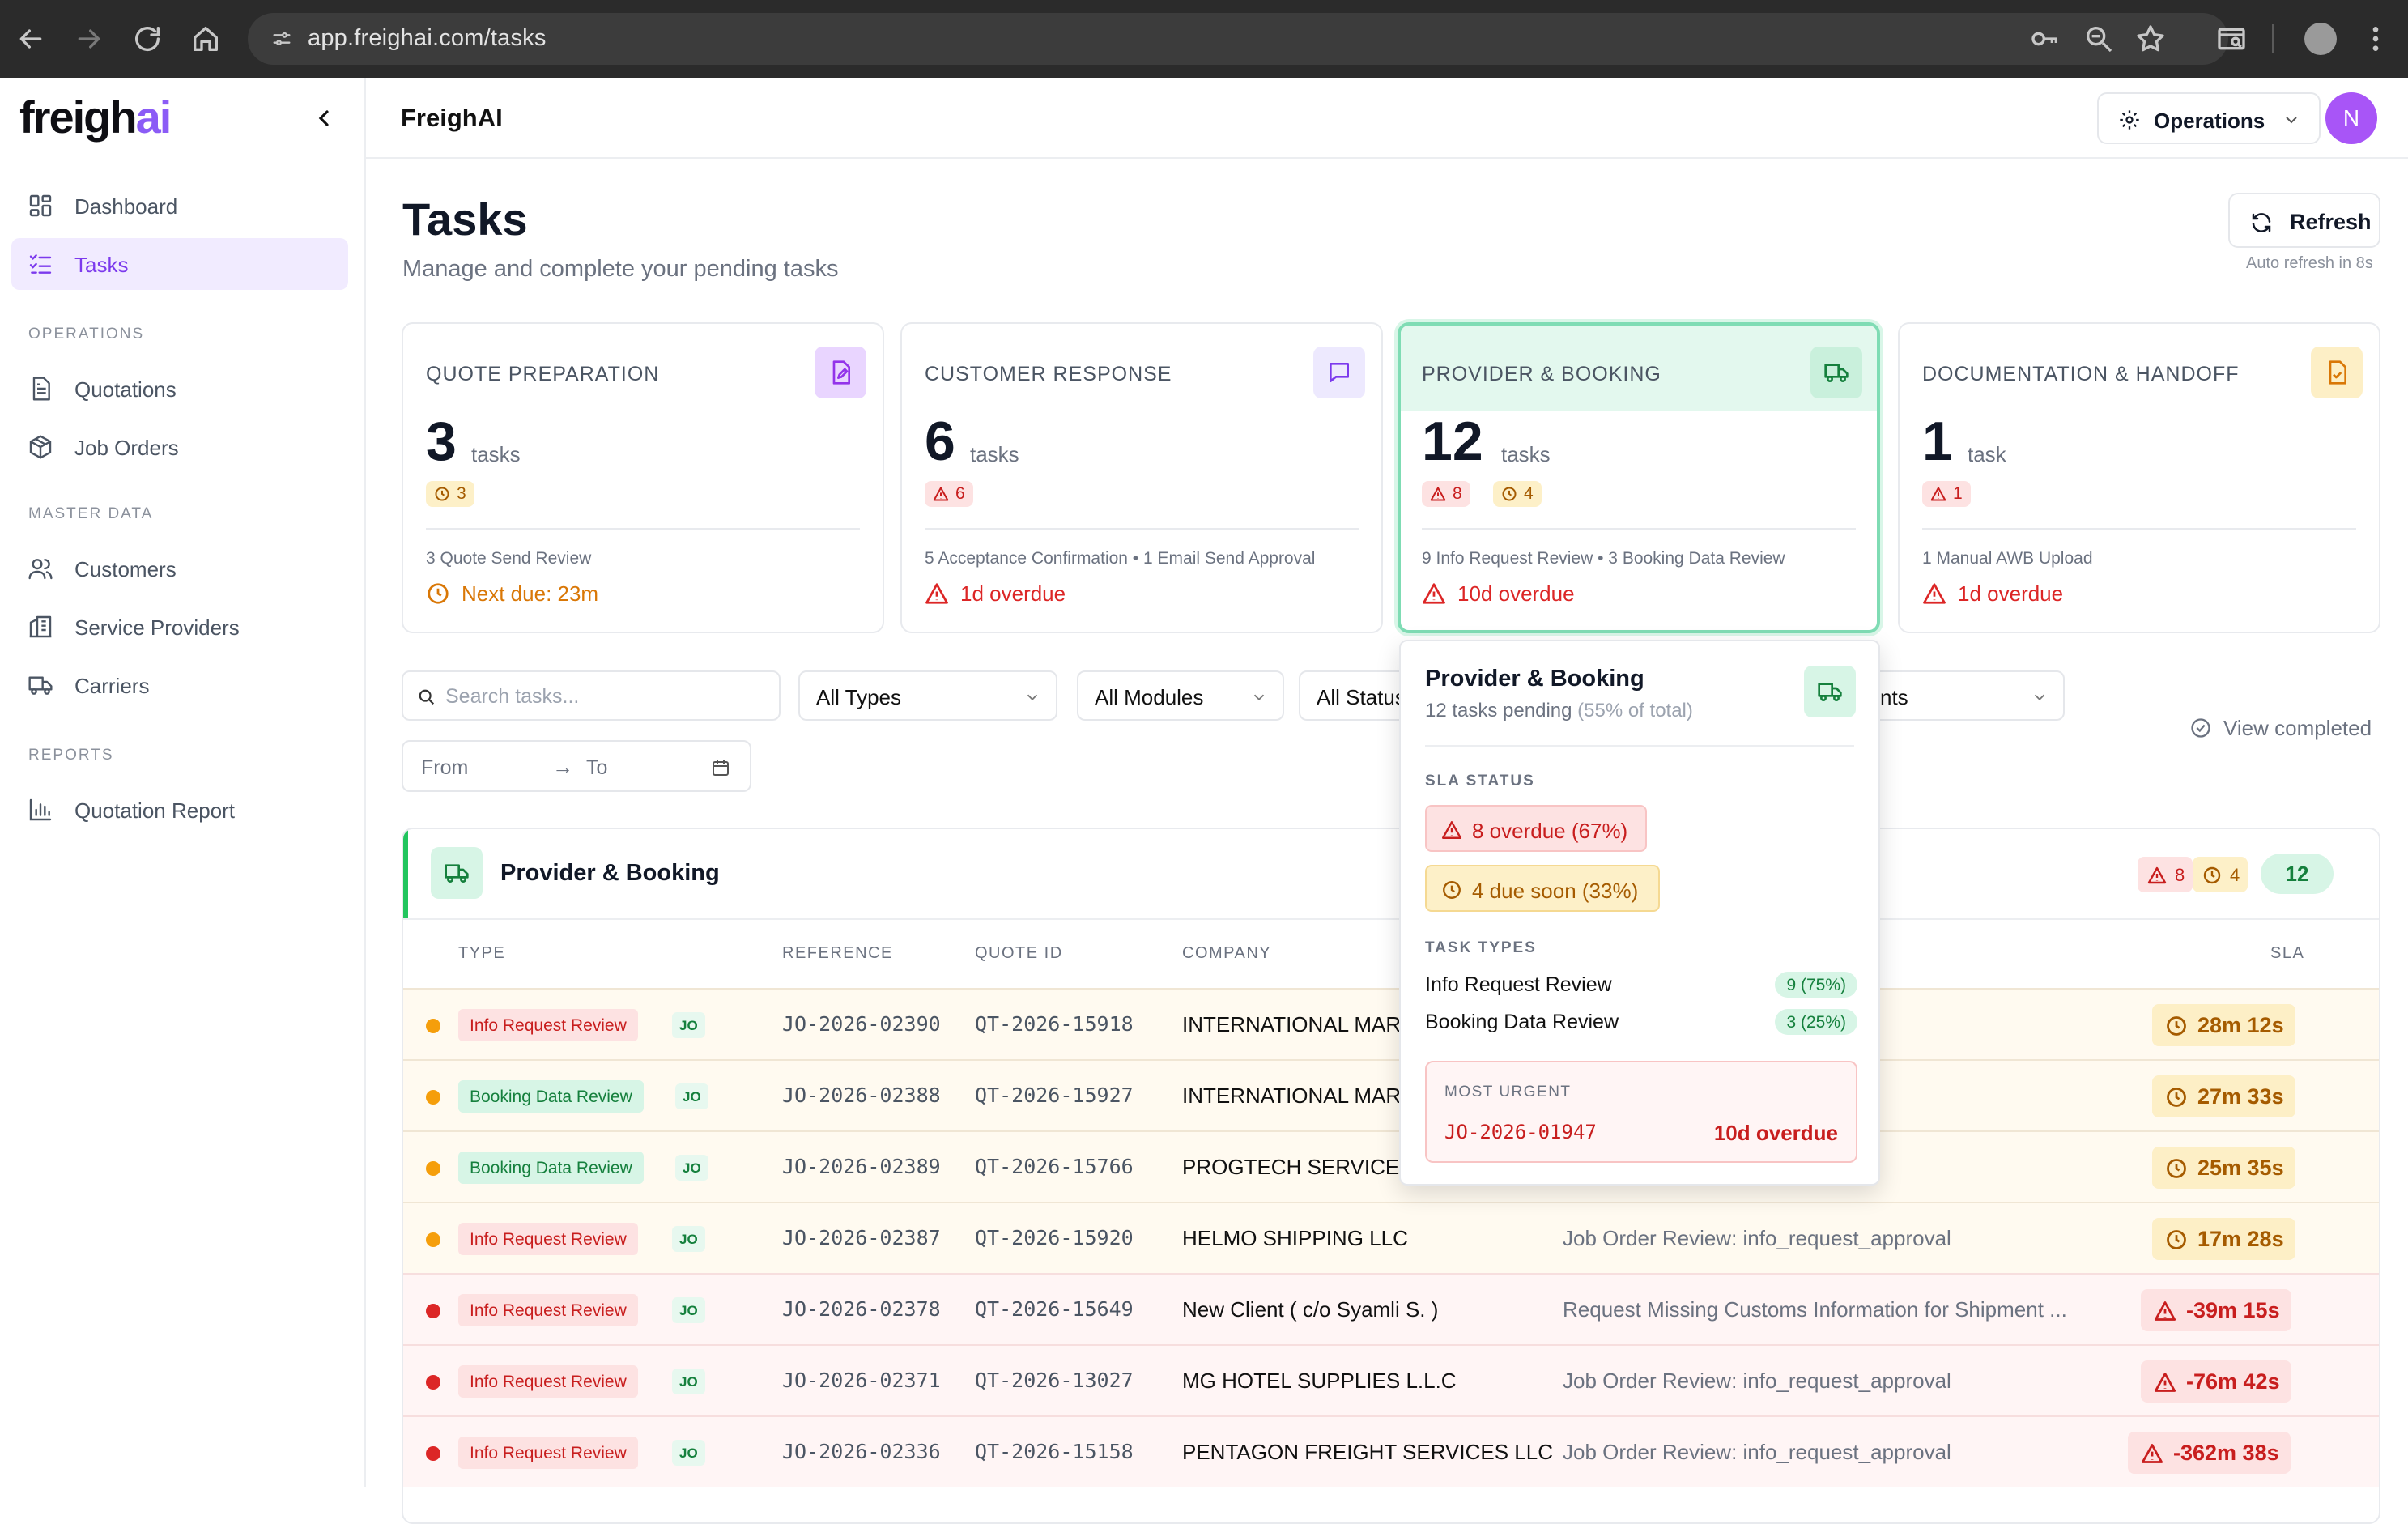 Image resolution: width=2408 pixels, height=1524 pixels. Describe the element at coordinates (861, 1024) in the screenshot. I see `reference-cell: JO-2026-02390` at that location.